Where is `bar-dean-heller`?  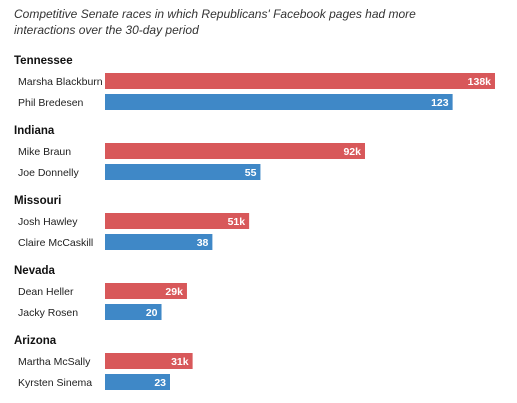
bar-dean-heller is located at coordinates (146, 291).